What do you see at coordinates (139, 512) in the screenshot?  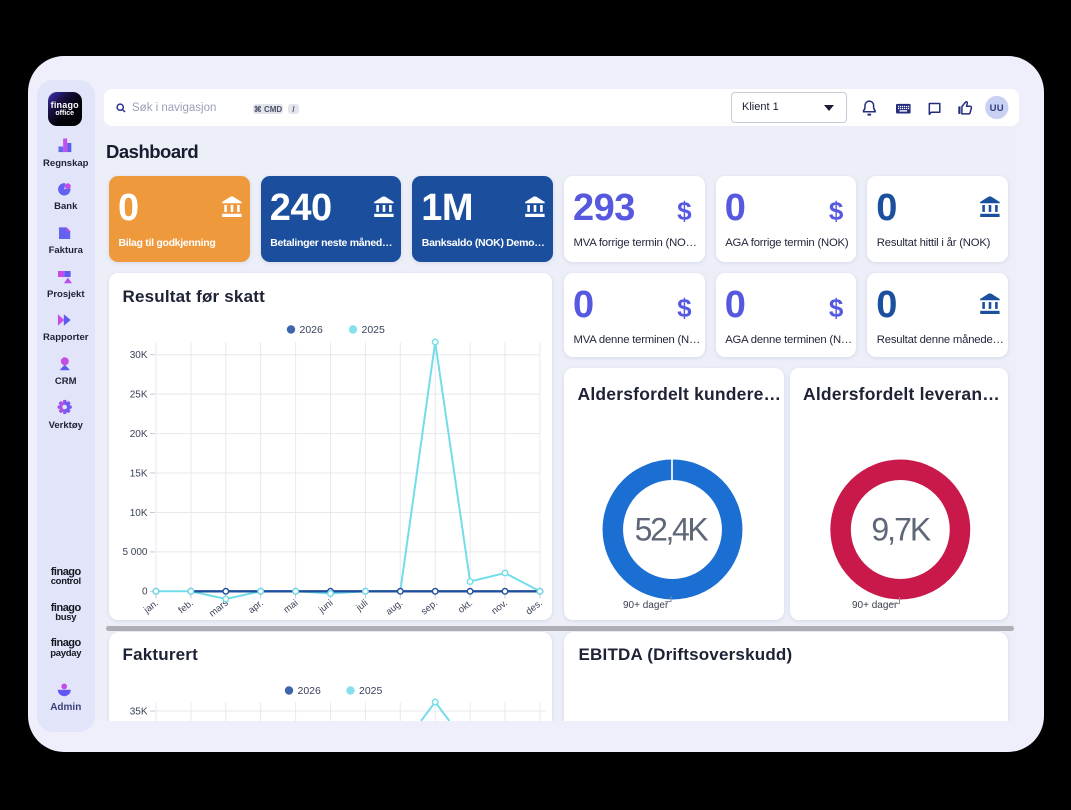 I see `svg-text: 10K` at bounding box center [139, 512].